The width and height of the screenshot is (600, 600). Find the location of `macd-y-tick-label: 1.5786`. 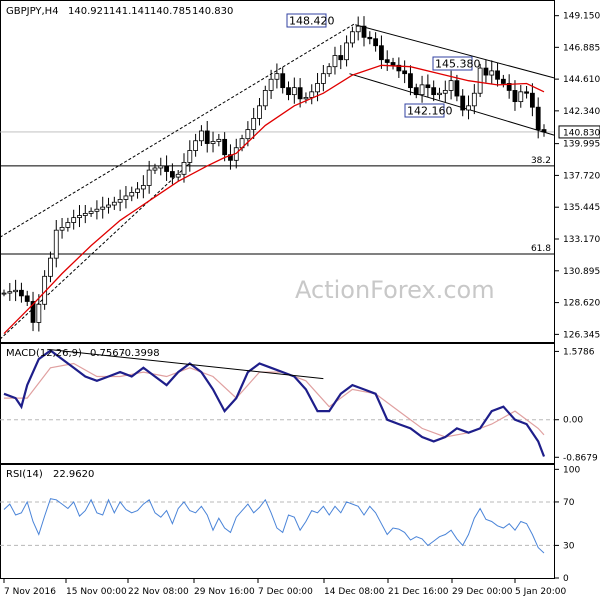

macd-y-tick-label: 1.5786 is located at coordinates (579, 352).